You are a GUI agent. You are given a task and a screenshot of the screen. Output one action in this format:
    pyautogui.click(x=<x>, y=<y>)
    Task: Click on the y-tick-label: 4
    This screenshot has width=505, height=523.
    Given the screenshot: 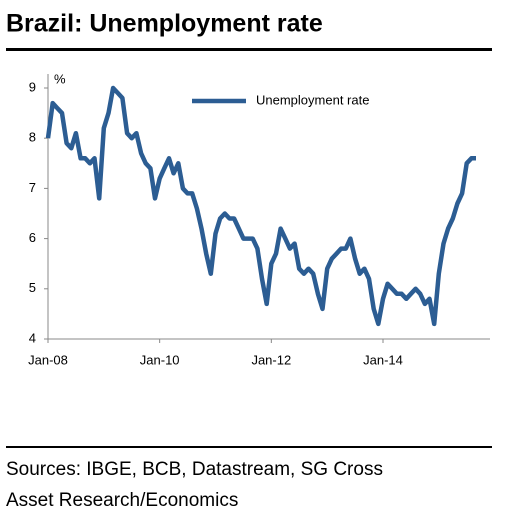 What is the action you would take?
    pyautogui.click(x=32, y=337)
    